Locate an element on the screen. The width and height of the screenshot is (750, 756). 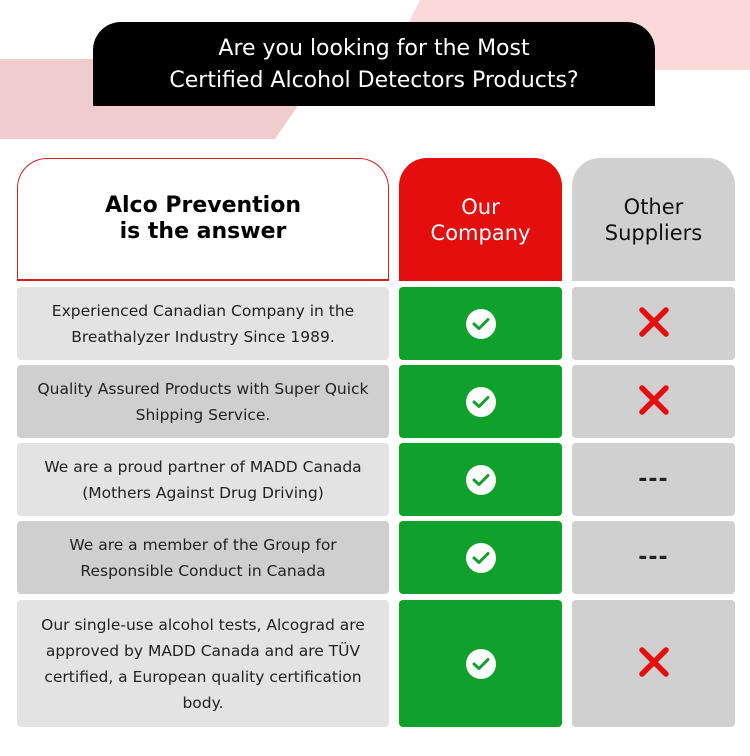
brand-subtitle: is the answer is located at coordinates (203, 231).